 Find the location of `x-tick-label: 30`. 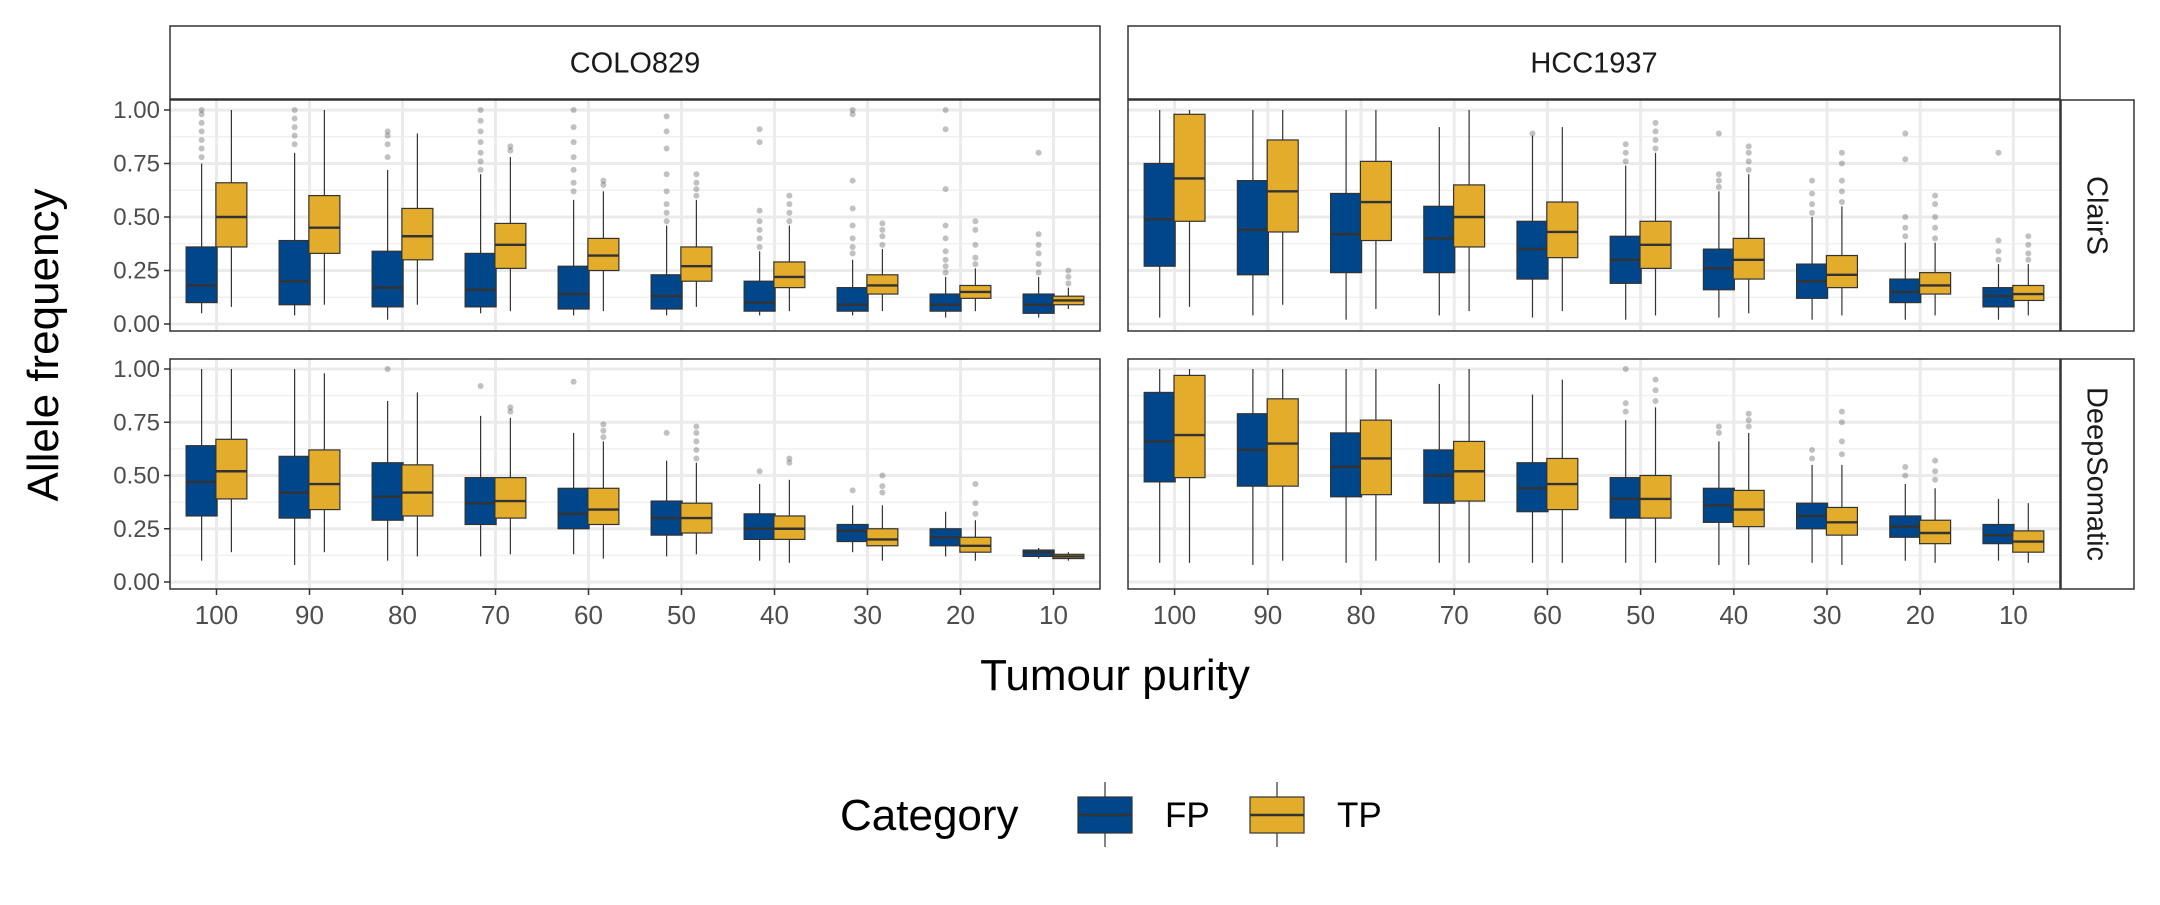

x-tick-label: 30 is located at coordinates (867, 615).